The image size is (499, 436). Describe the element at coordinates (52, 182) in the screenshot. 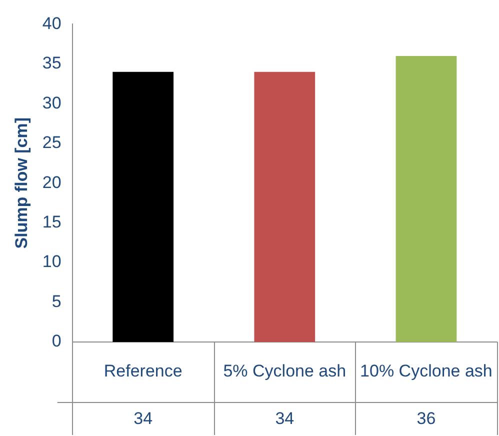

I see `y-tick-label: 20` at that location.